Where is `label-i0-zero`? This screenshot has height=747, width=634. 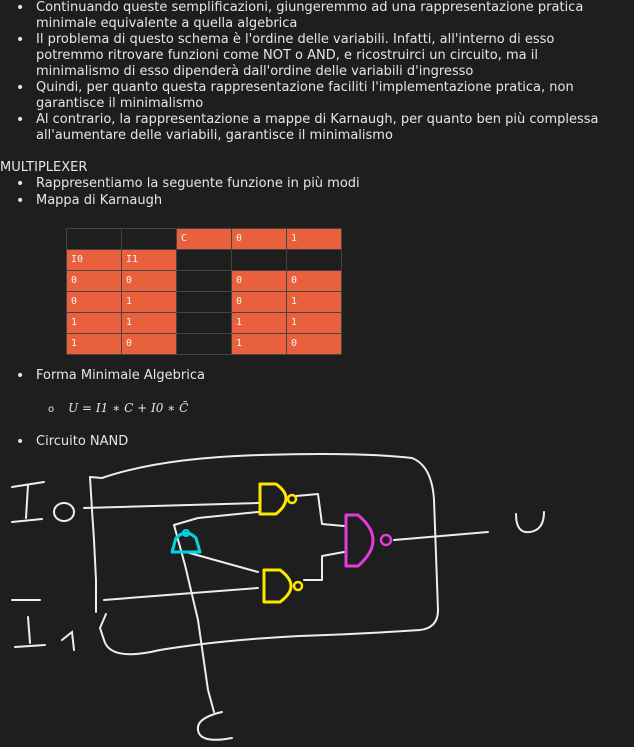
label-i0-zero is located at coordinates (64, 512).